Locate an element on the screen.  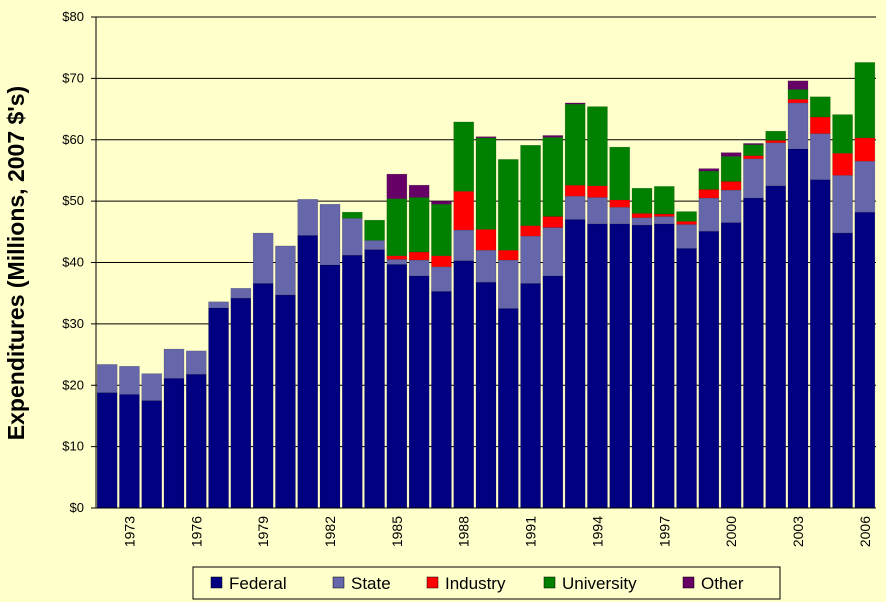
x-tick-label: 1982 is located at coordinates (330, 531).